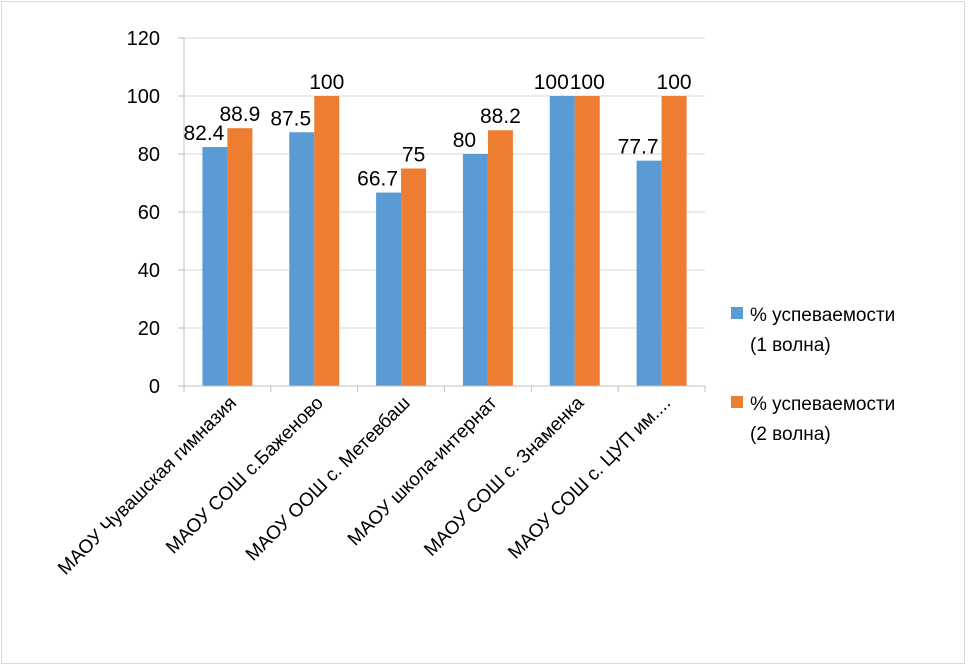  Describe the element at coordinates (638, 147) in the screenshot. I see `data-label: 77.7` at that location.